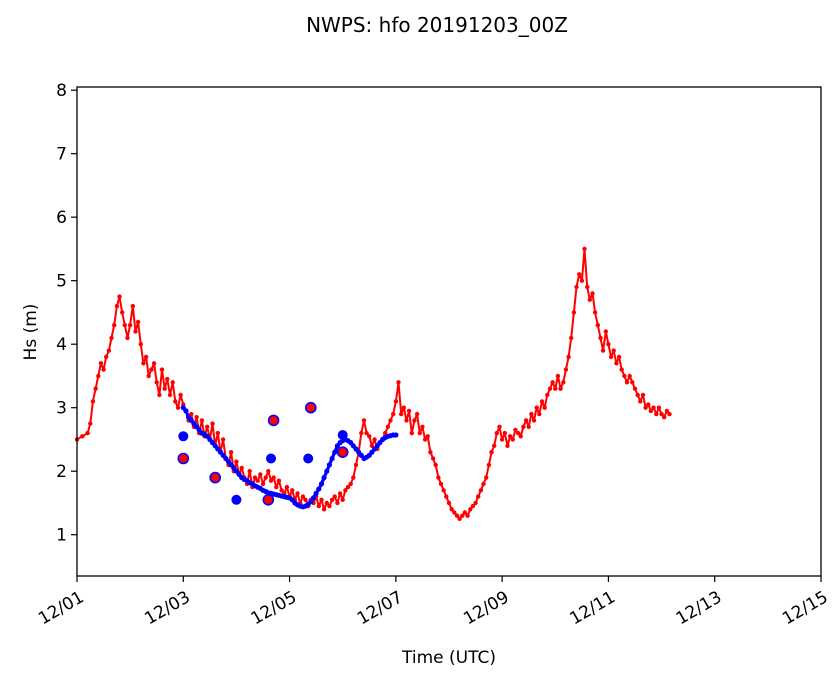 This screenshot has height=681, width=839. Describe the element at coordinates (61, 472) in the screenshot. I see `y-tick-label-1: 2` at that location.